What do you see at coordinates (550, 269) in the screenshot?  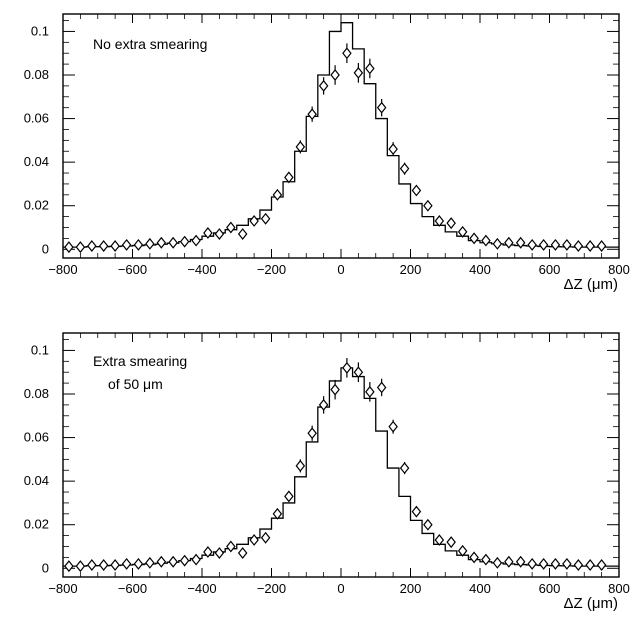 I see `x-tick-label: 600` at bounding box center [550, 269].